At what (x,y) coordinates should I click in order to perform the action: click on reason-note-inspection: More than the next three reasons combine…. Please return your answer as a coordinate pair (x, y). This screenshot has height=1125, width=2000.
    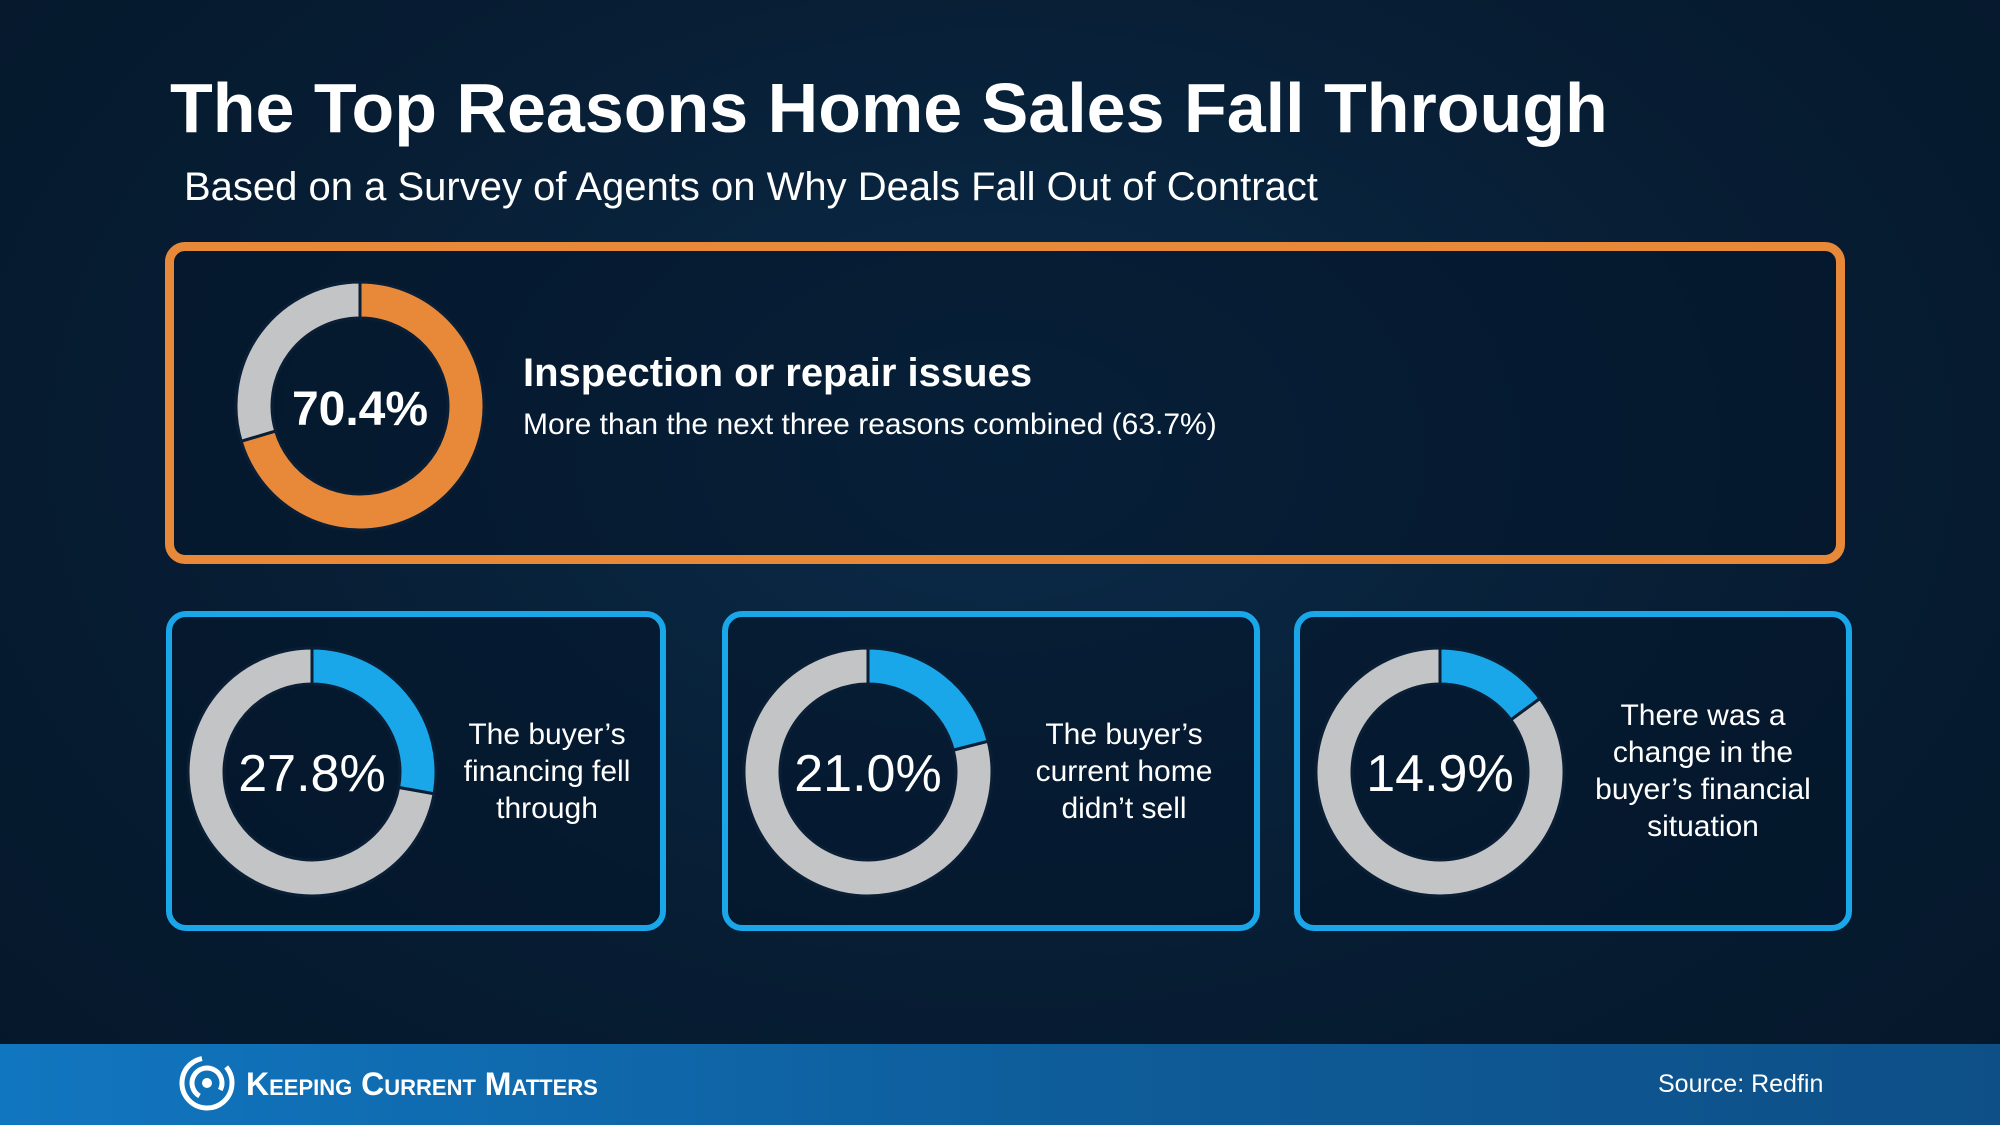
    Looking at the image, I should click on (870, 424).